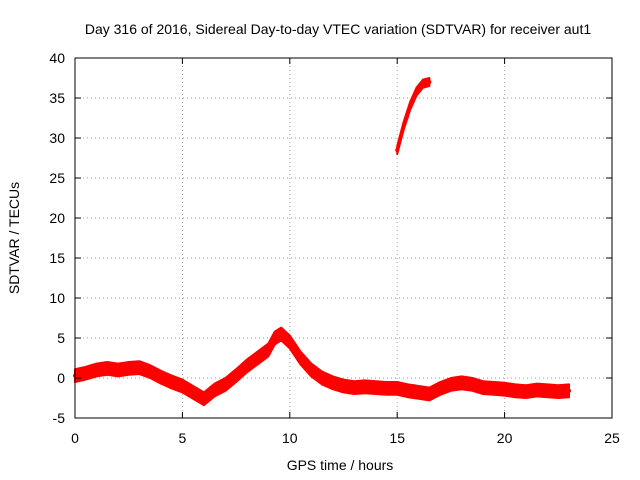 The image size is (640, 480). What do you see at coordinates (505, 438) in the screenshot?
I see `x-tick-label: 20` at bounding box center [505, 438].